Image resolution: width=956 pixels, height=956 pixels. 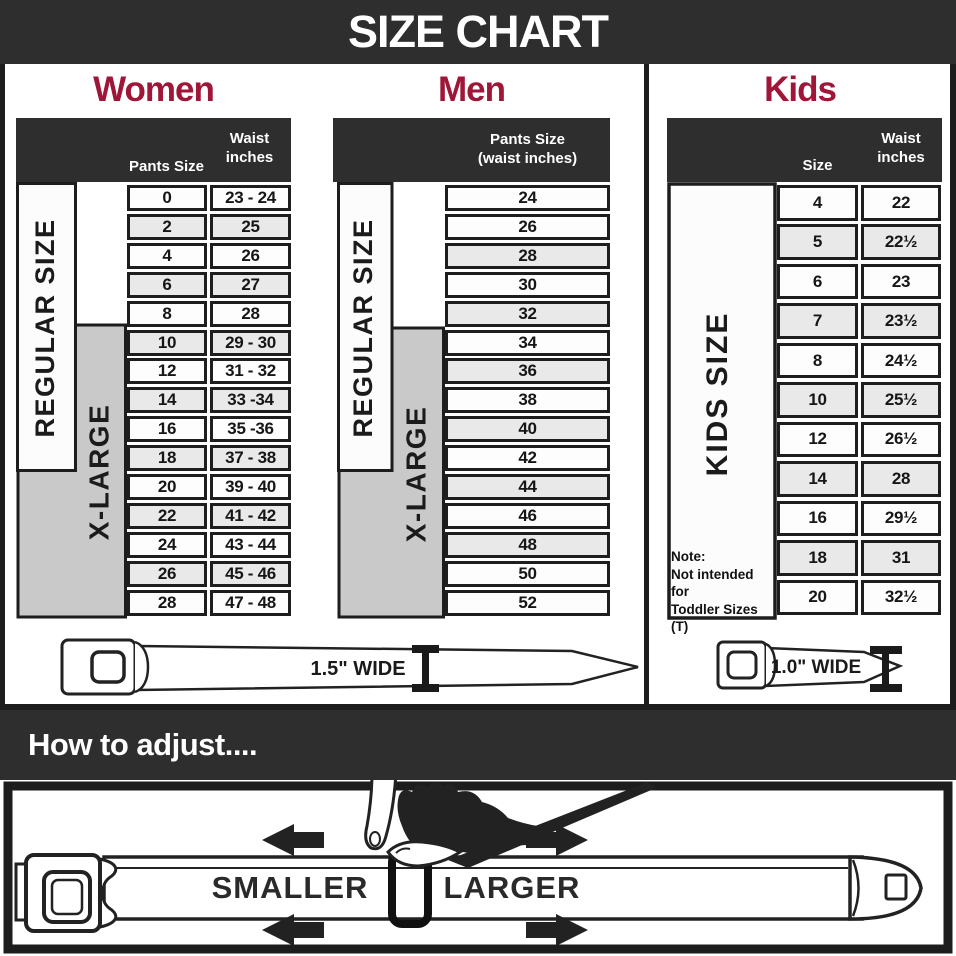 I want to click on kids-size-cell: 5, so click(x=817, y=242).